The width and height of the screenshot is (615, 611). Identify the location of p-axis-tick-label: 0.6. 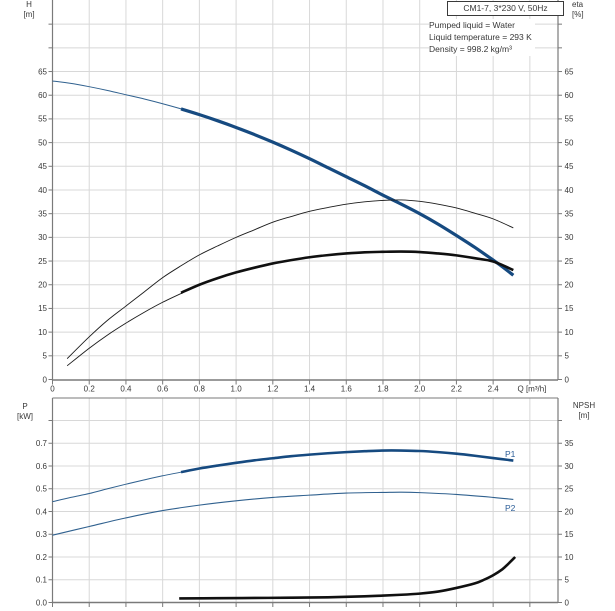
(42, 466).